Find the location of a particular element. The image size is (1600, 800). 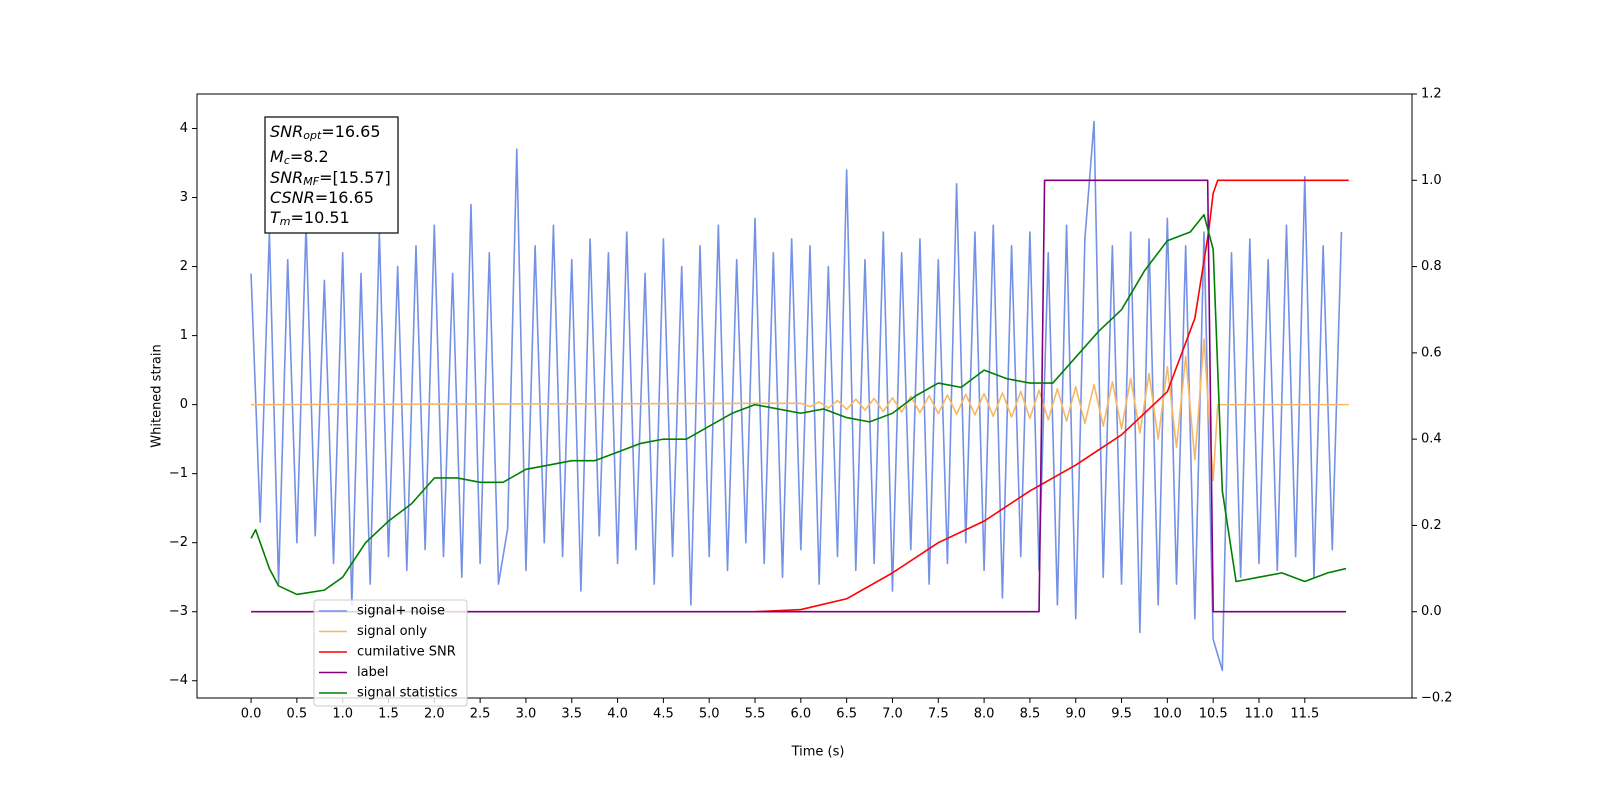

annotation-value: =[15.57] is located at coordinates (355, 177).